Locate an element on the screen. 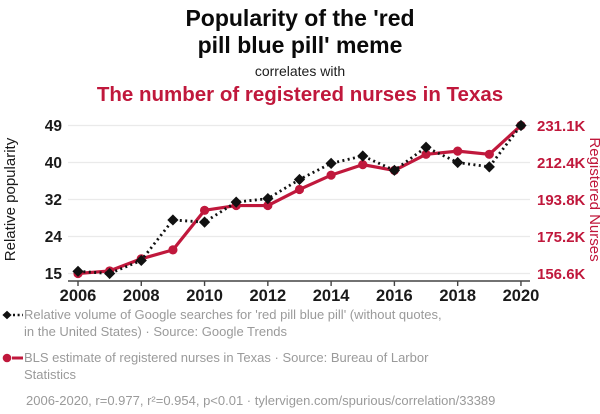 The height and width of the screenshot is (414, 600). right-tick-label: 212.4K is located at coordinates (561, 163).